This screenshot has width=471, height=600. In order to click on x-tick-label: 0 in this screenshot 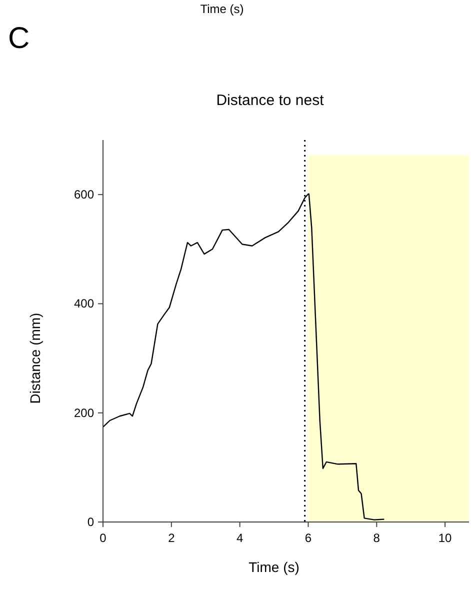, I will do `click(103, 538)`.